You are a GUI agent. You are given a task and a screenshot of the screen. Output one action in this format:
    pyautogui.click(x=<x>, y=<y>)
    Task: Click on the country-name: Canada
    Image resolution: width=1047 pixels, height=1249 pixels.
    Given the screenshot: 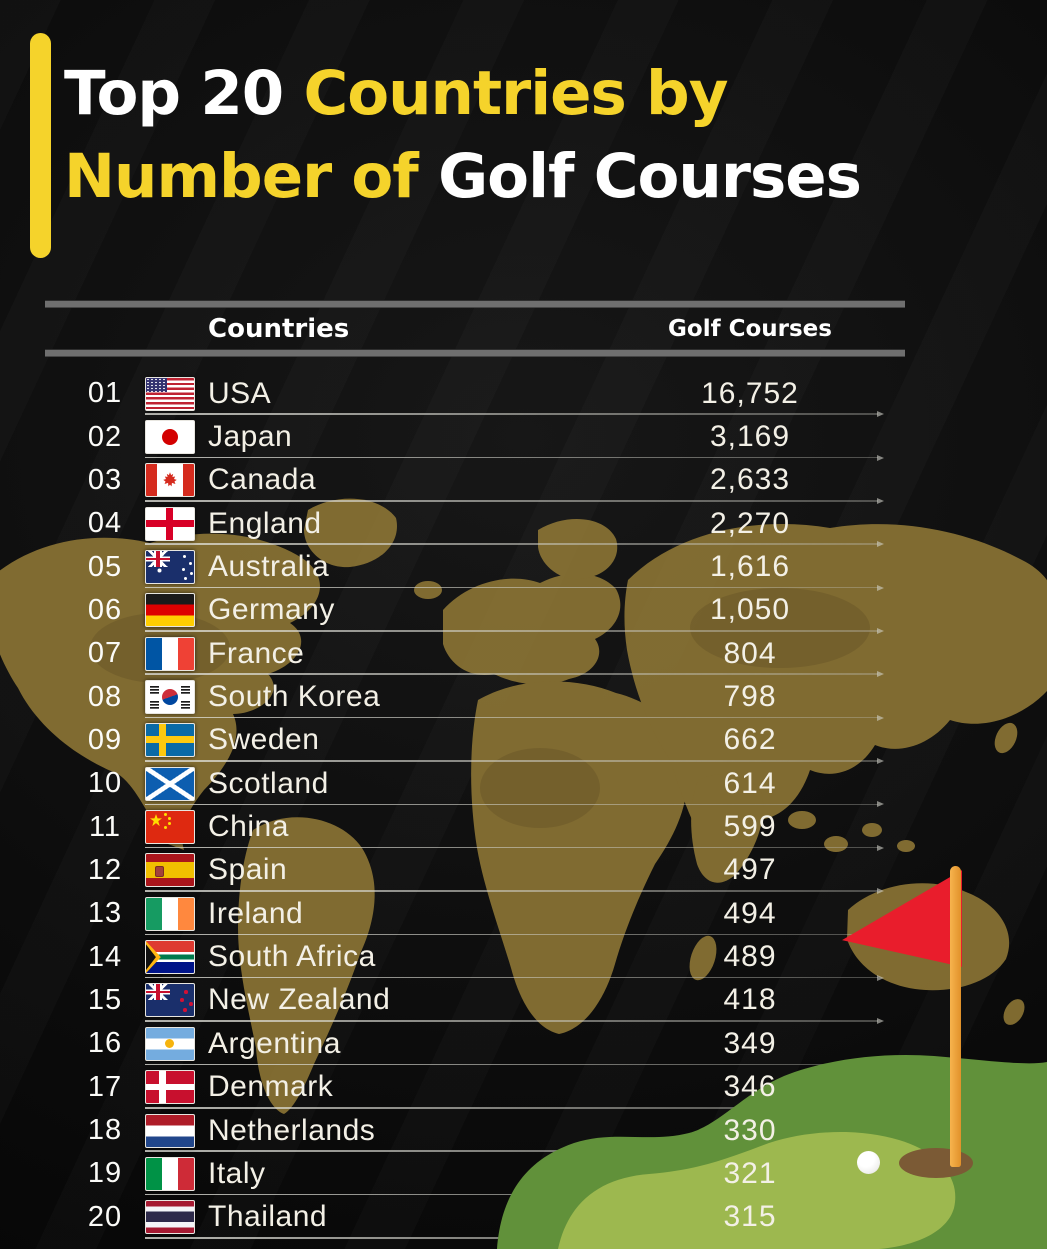 What is the action you would take?
    pyautogui.click(x=262, y=480)
    